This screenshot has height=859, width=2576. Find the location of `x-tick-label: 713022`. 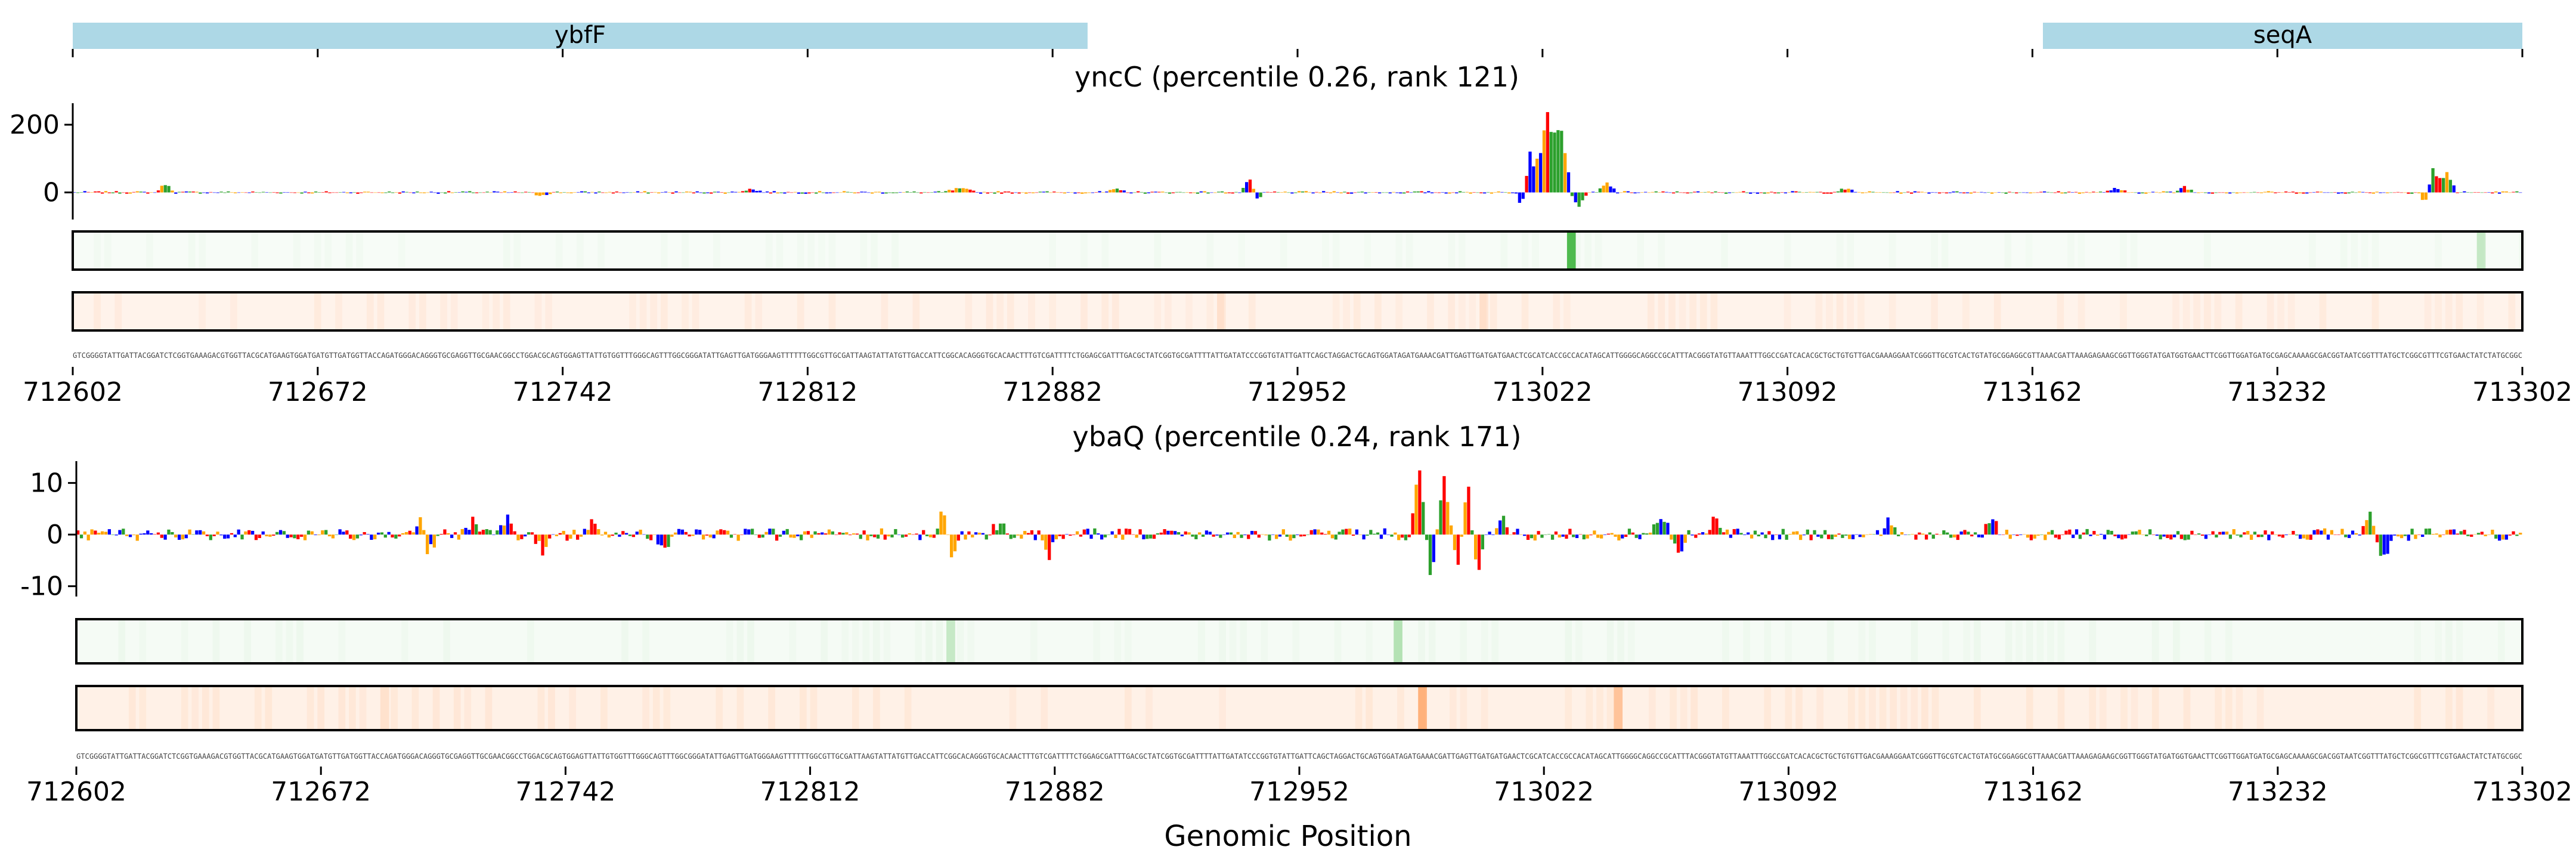

x-tick-label: 713022 is located at coordinates (1544, 792).